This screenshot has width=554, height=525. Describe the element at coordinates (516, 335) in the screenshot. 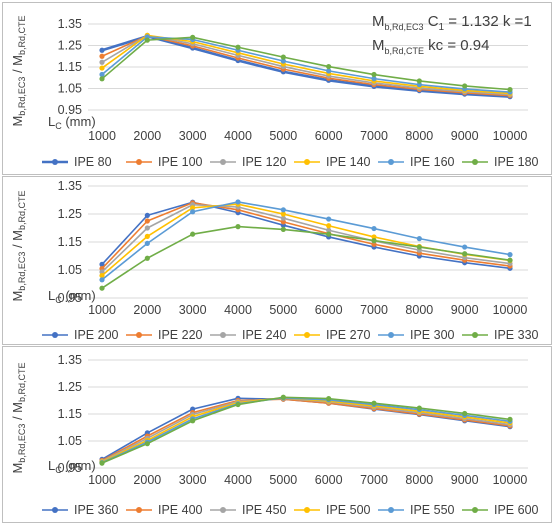

I see `legend-label: IPE 330` at that location.